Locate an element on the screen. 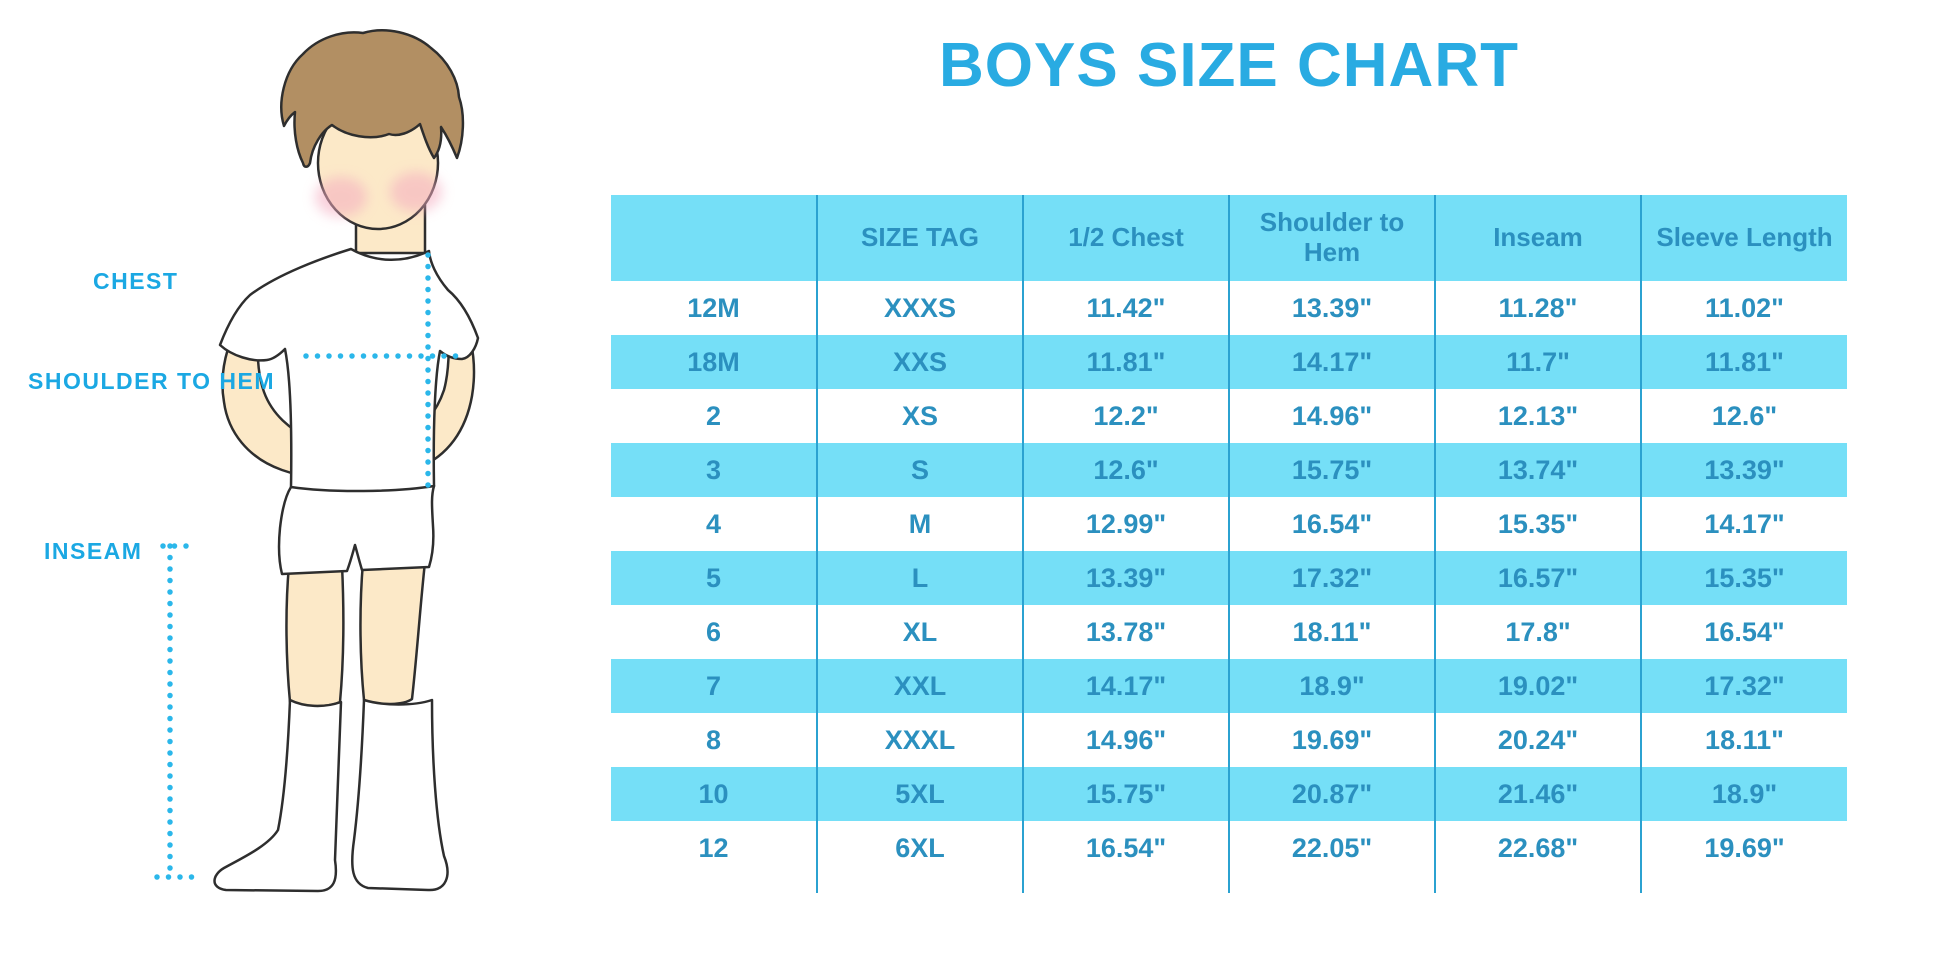 The height and width of the screenshot is (973, 1946). value-cell: 11.42" is located at coordinates (1125, 308).